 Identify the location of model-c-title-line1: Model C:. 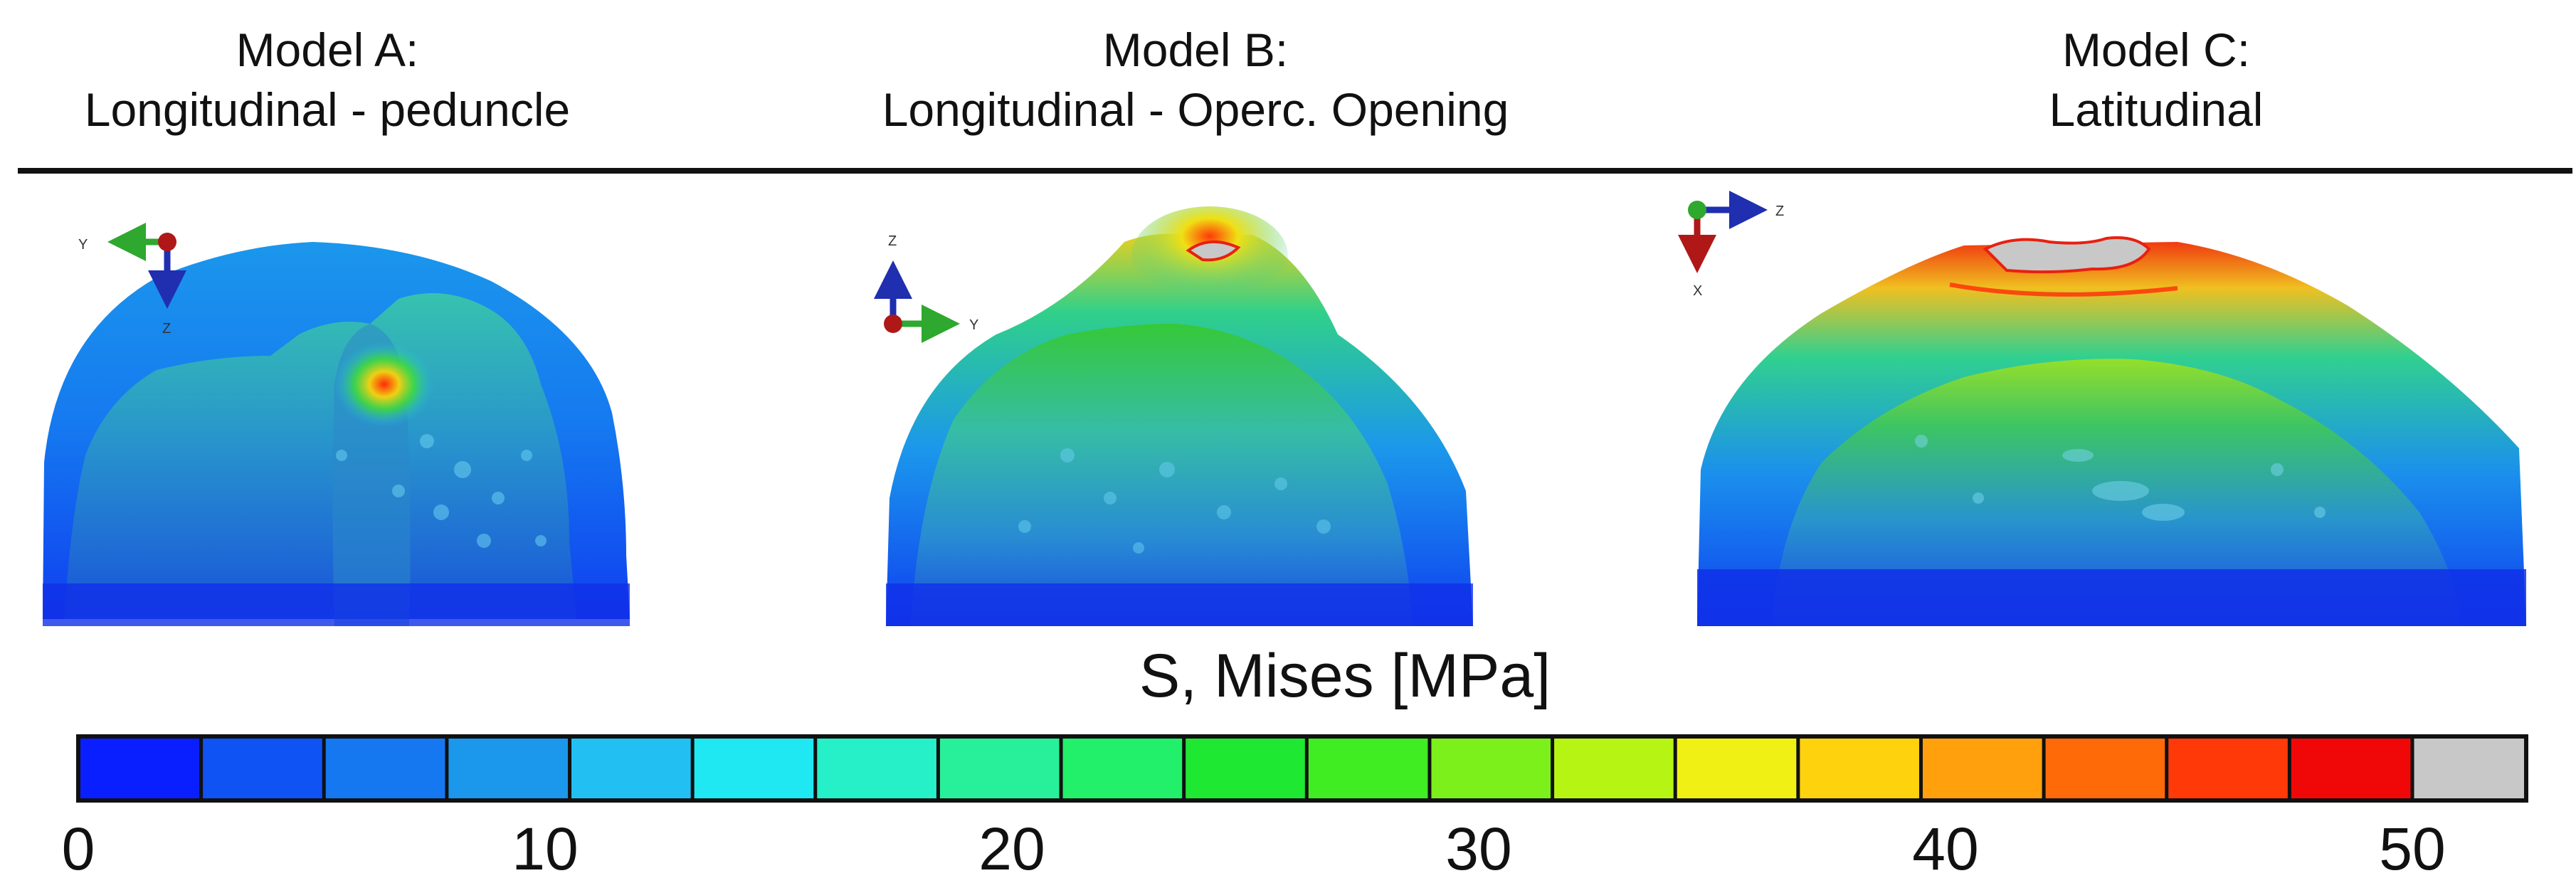
(2156, 49).